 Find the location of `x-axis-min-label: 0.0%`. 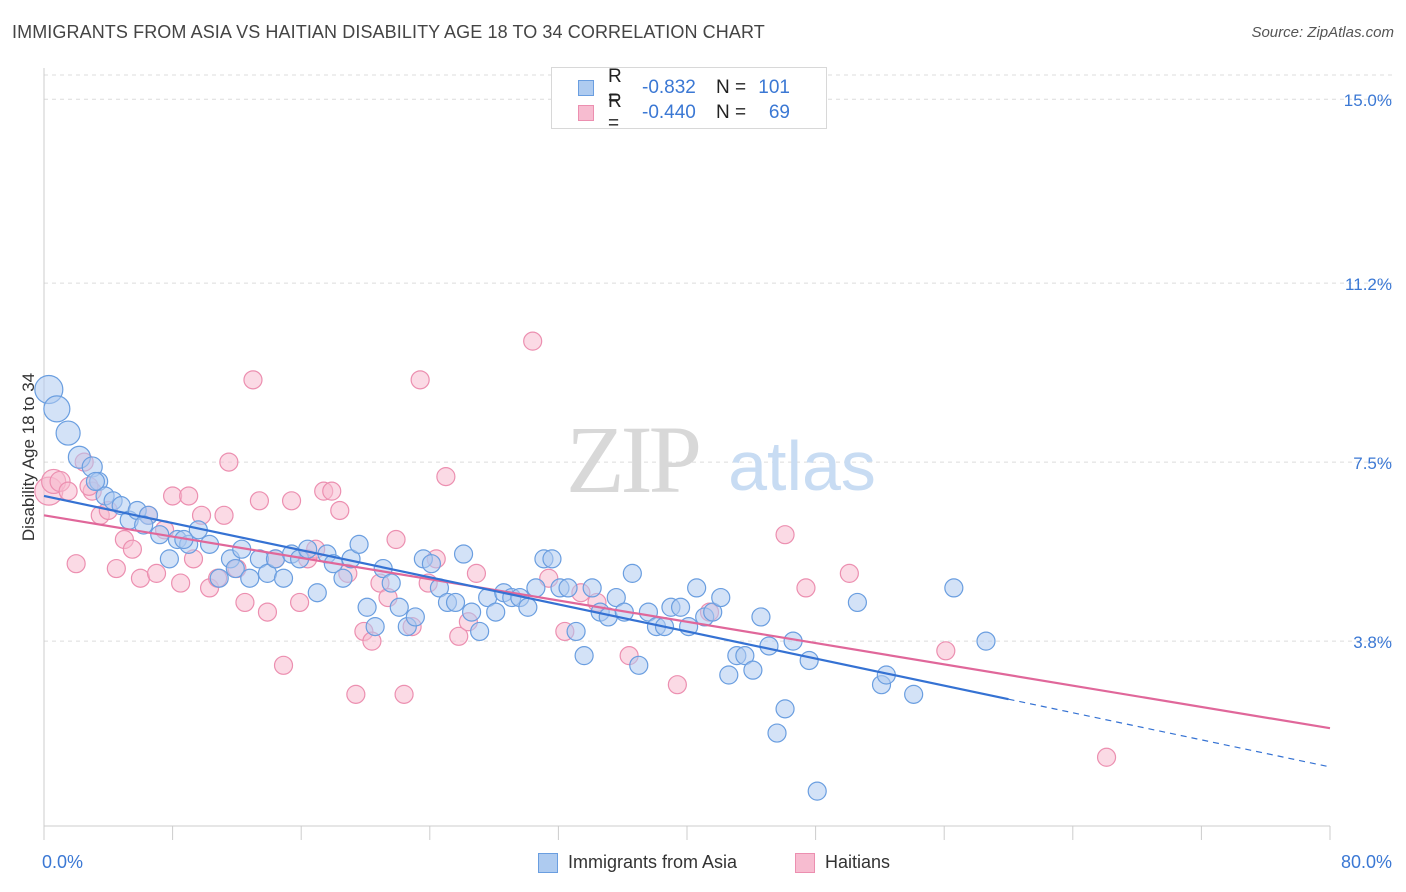

x-axis-min-label: 0.0% is located at coordinates (63, 862).